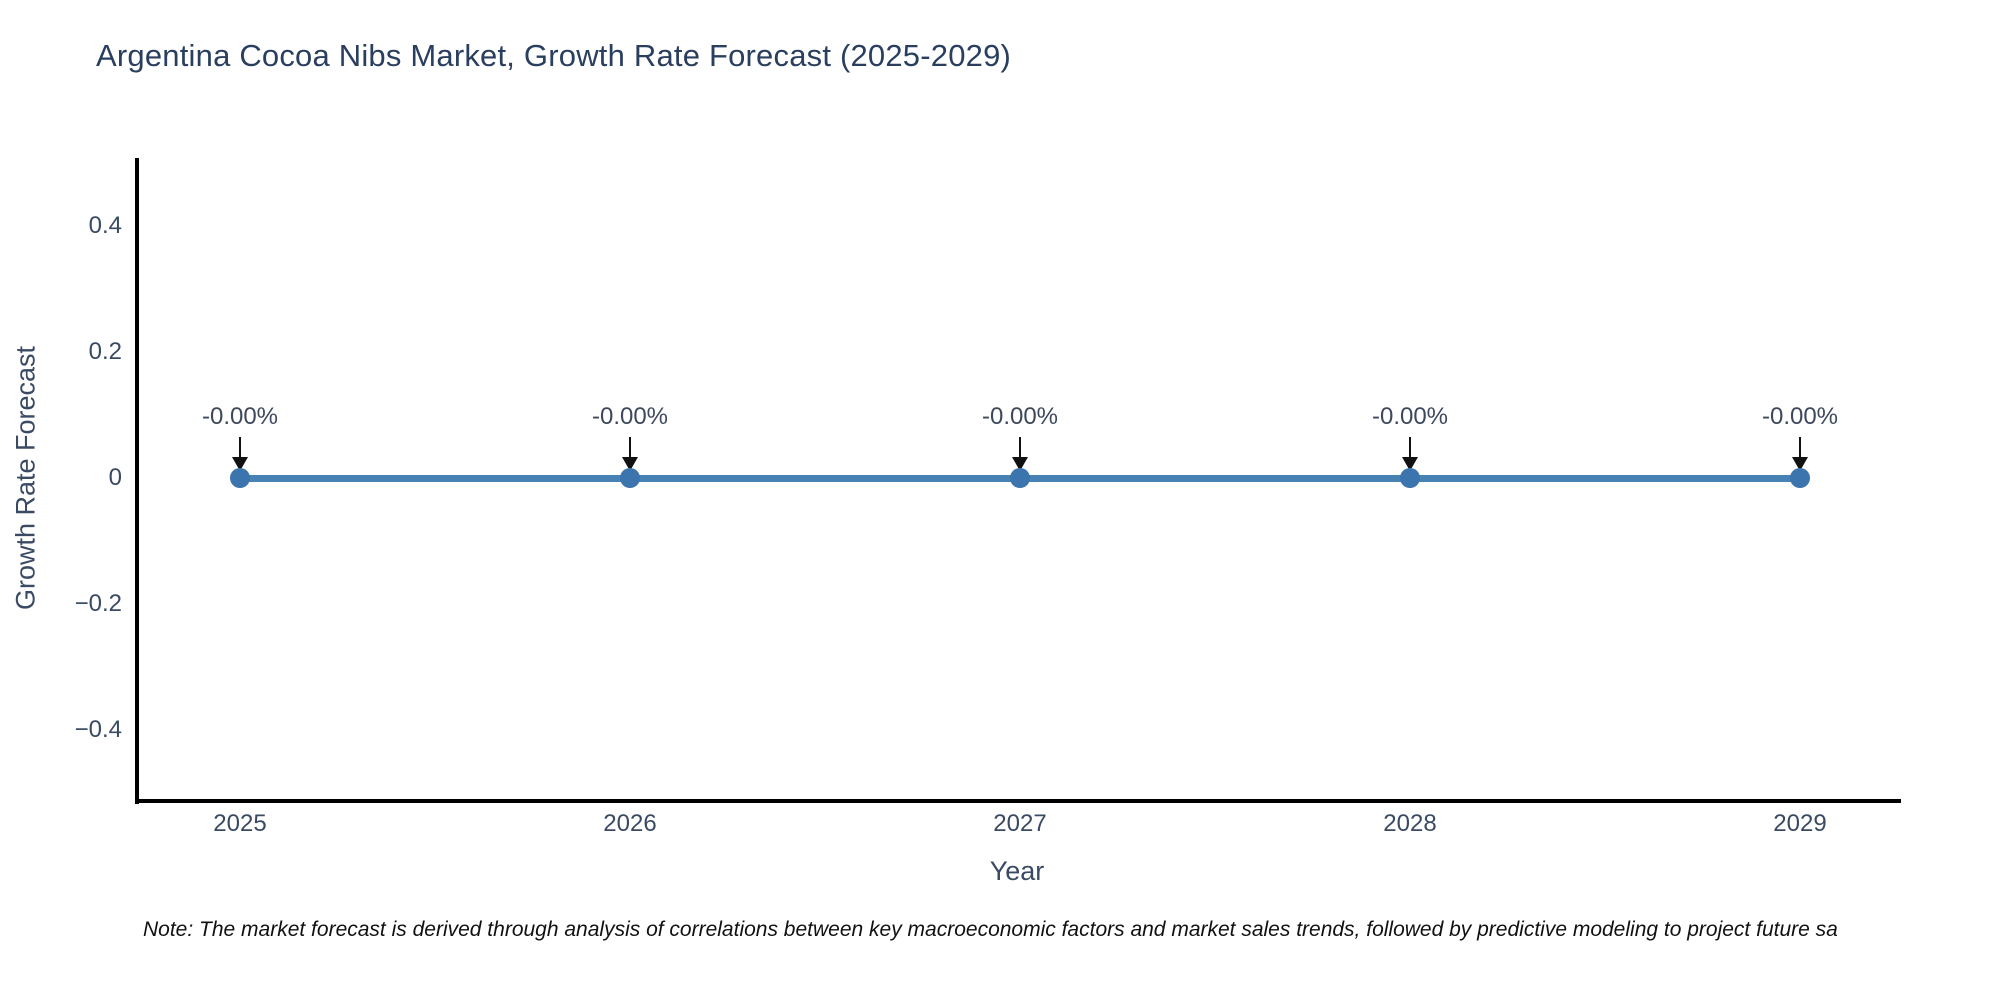 The width and height of the screenshot is (2000, 1000). What do you see at coordinates (240, 823) in the screenshot?
I see `x-tick-label: 2025` at bounding box center [240, 823].